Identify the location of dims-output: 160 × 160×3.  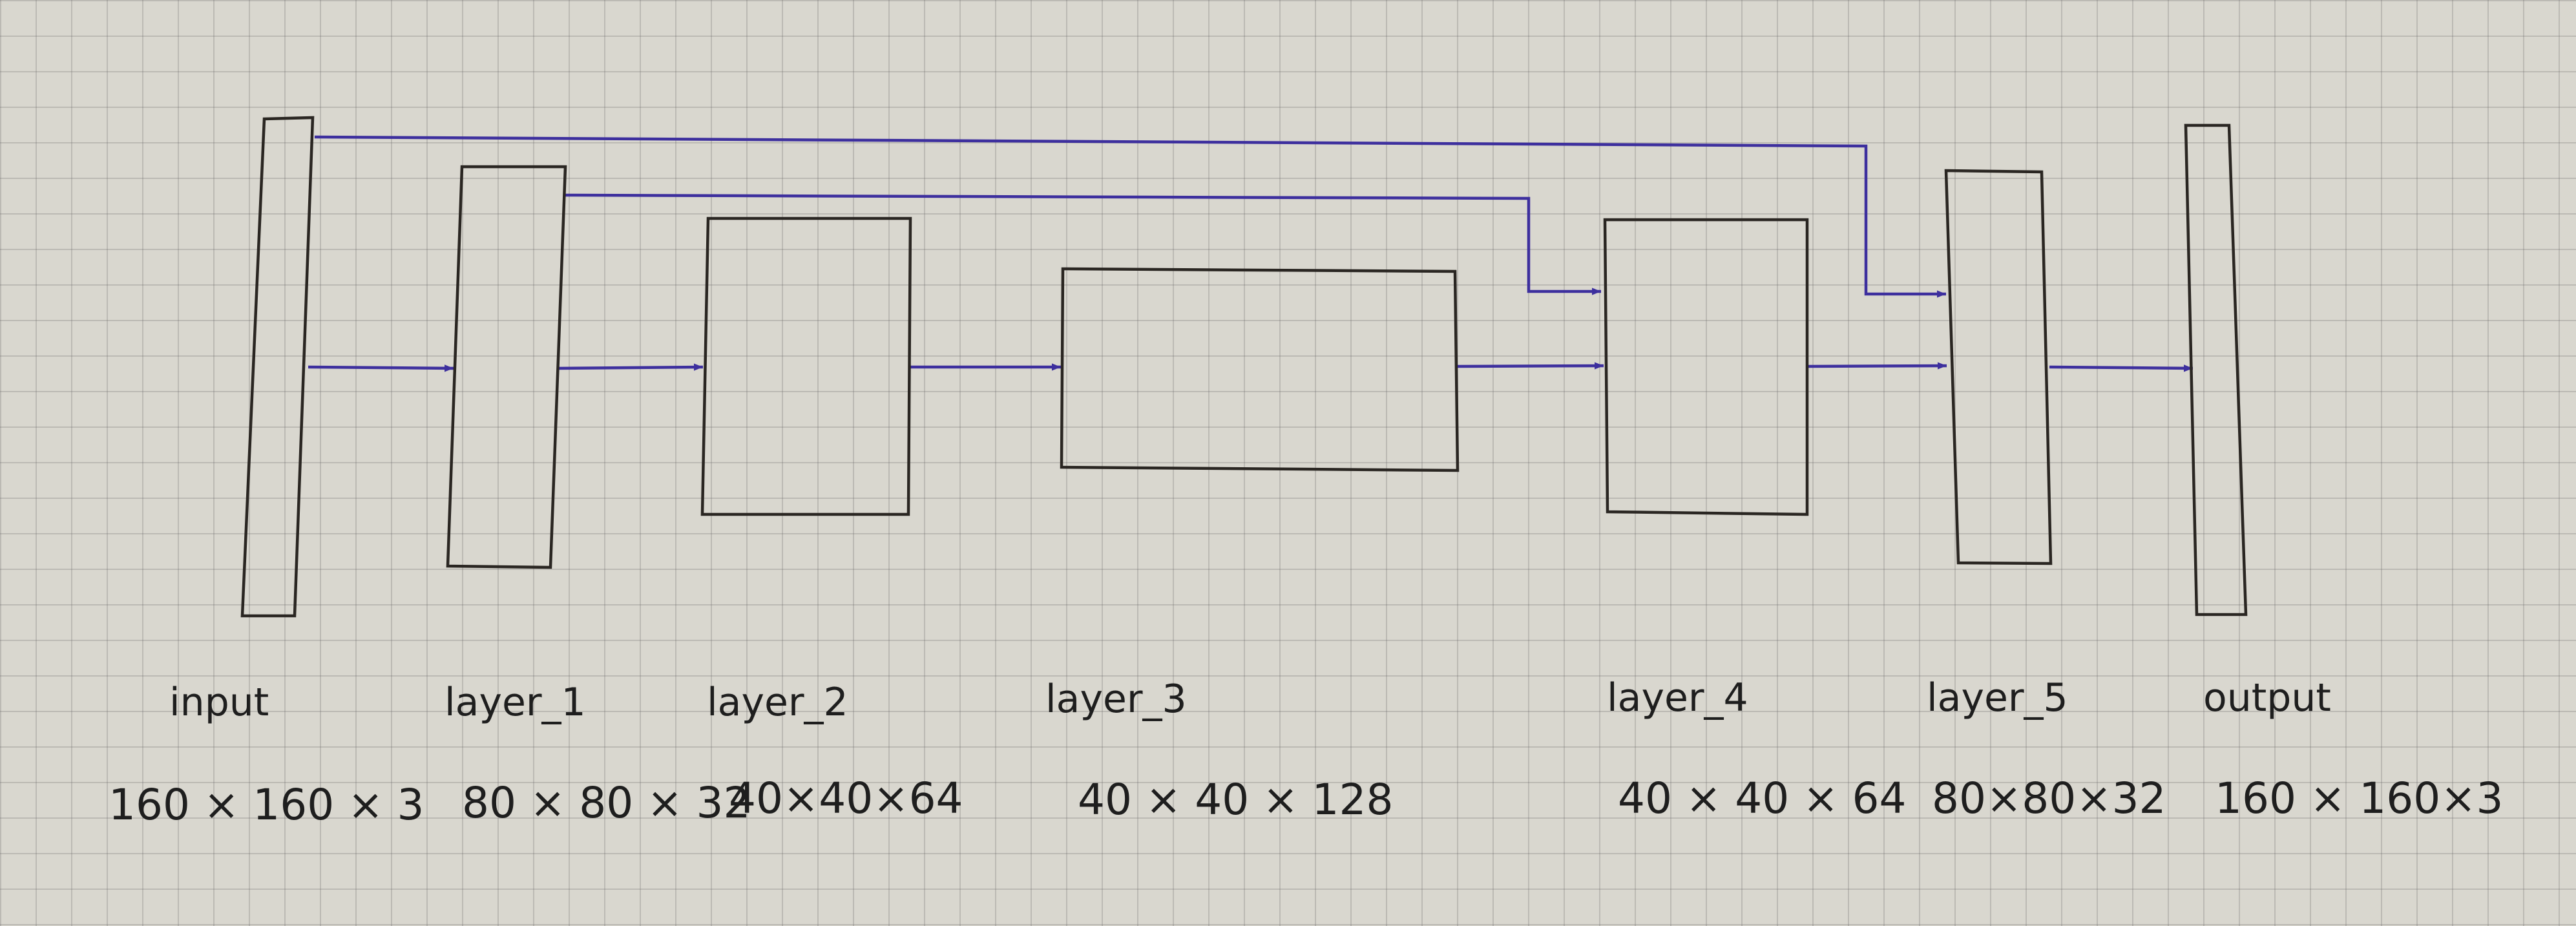
(2359, 798).